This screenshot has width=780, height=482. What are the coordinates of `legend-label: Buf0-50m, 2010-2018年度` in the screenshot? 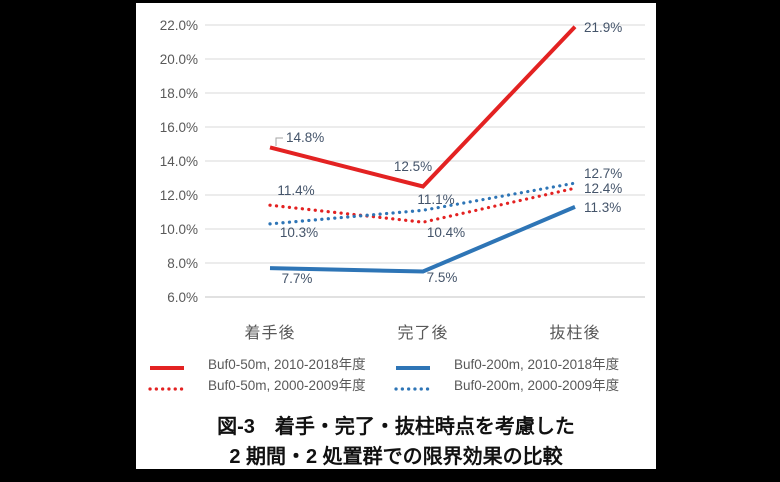 It's located at (287, 364).